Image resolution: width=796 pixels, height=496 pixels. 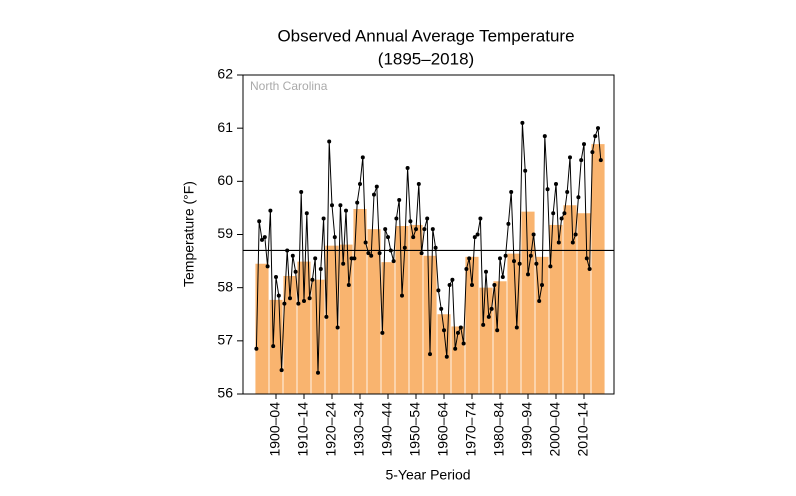 What do you see at coordinates (527, 429) in the screenshot?
I see `x-tick-label: 1990–94` at bounding box center [527, 429].